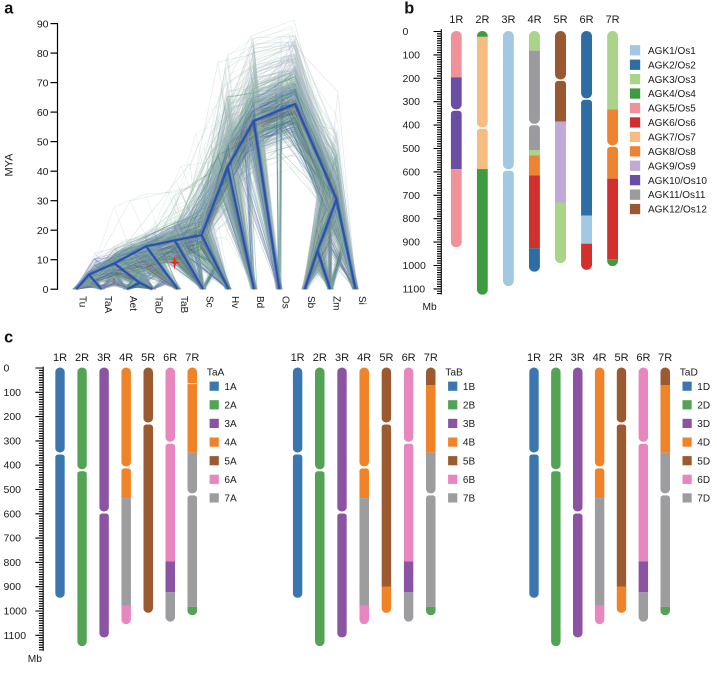  What do you see at coordinates (412, 172) in the screenshot?
I see `svg-text: 600` at bounding box center [412, 172].